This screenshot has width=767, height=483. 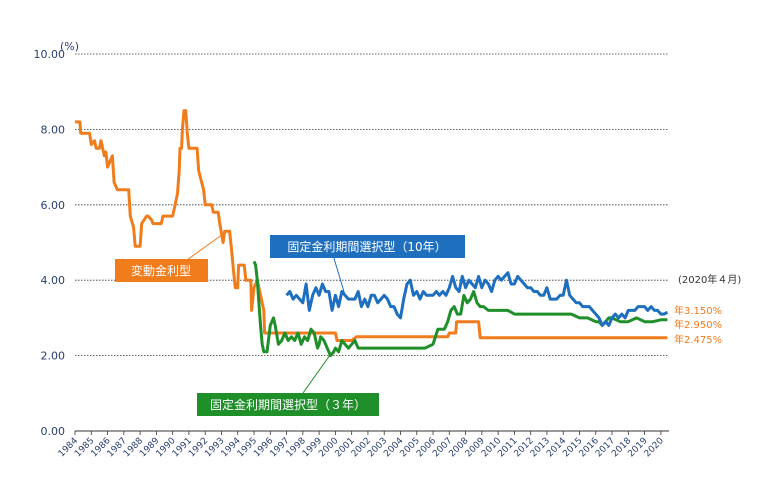 What do you see at coordinates (698, 324) in the screenshot?
I see `end-label-fixed3: 年2.950%` at bounding box center [698, 324].